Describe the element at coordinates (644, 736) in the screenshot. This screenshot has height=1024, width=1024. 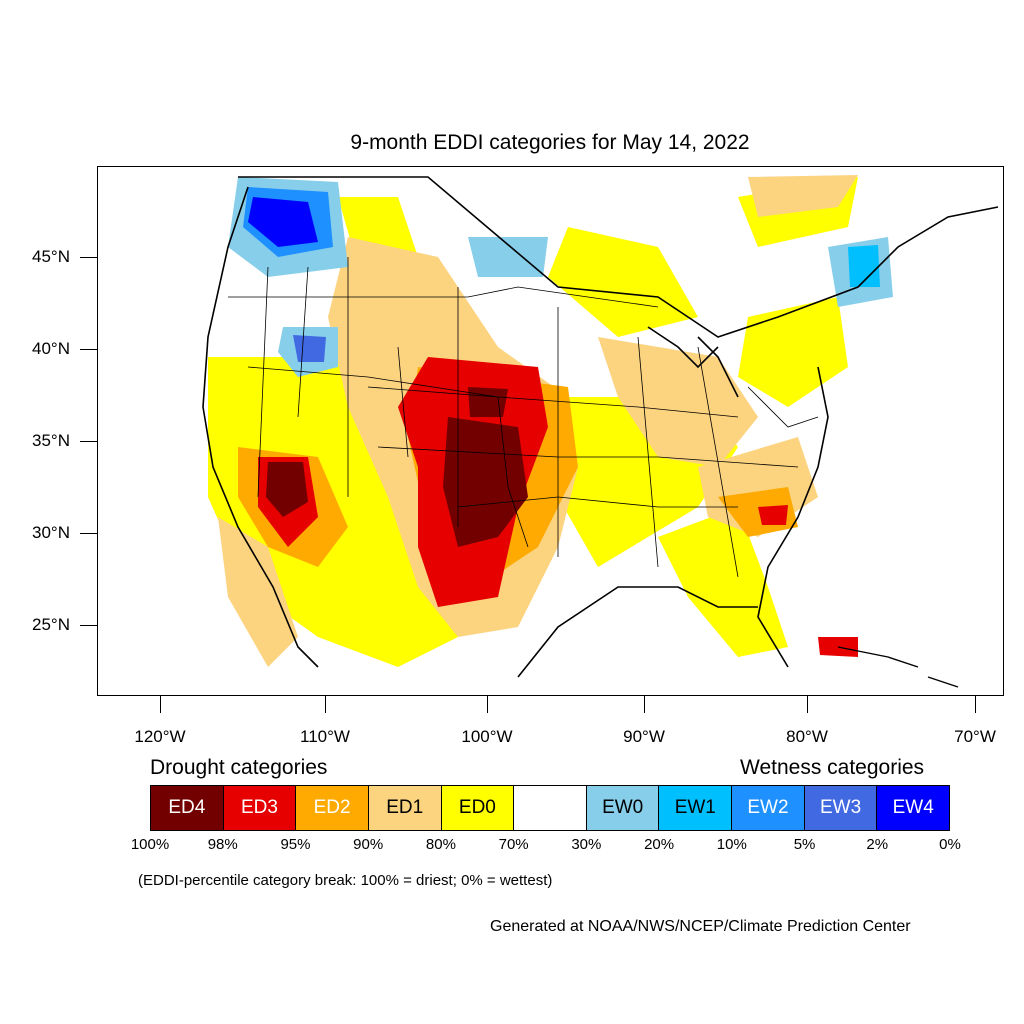
I see `lon-label-90: 90°W` at that location.